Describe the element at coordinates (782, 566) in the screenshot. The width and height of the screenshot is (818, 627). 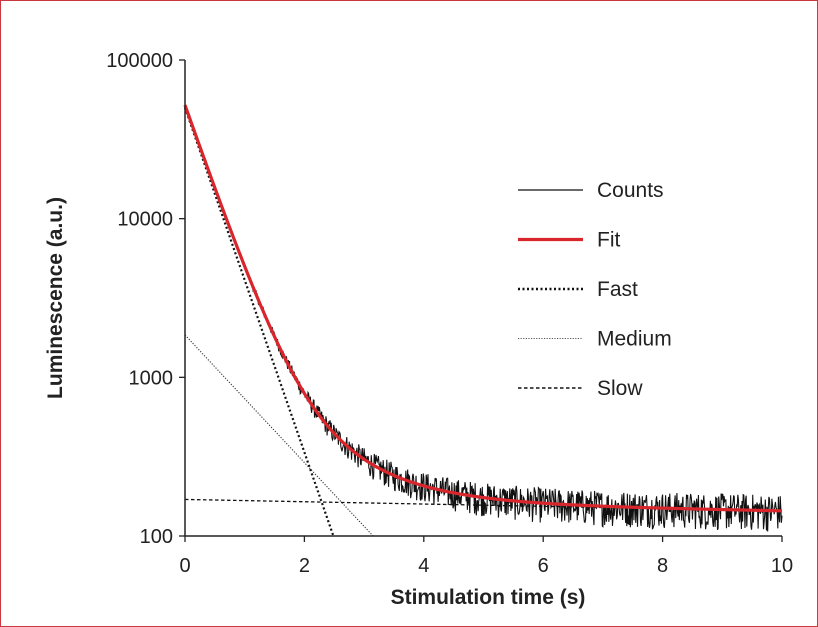
I see `x-tick-label: 10` at that location.